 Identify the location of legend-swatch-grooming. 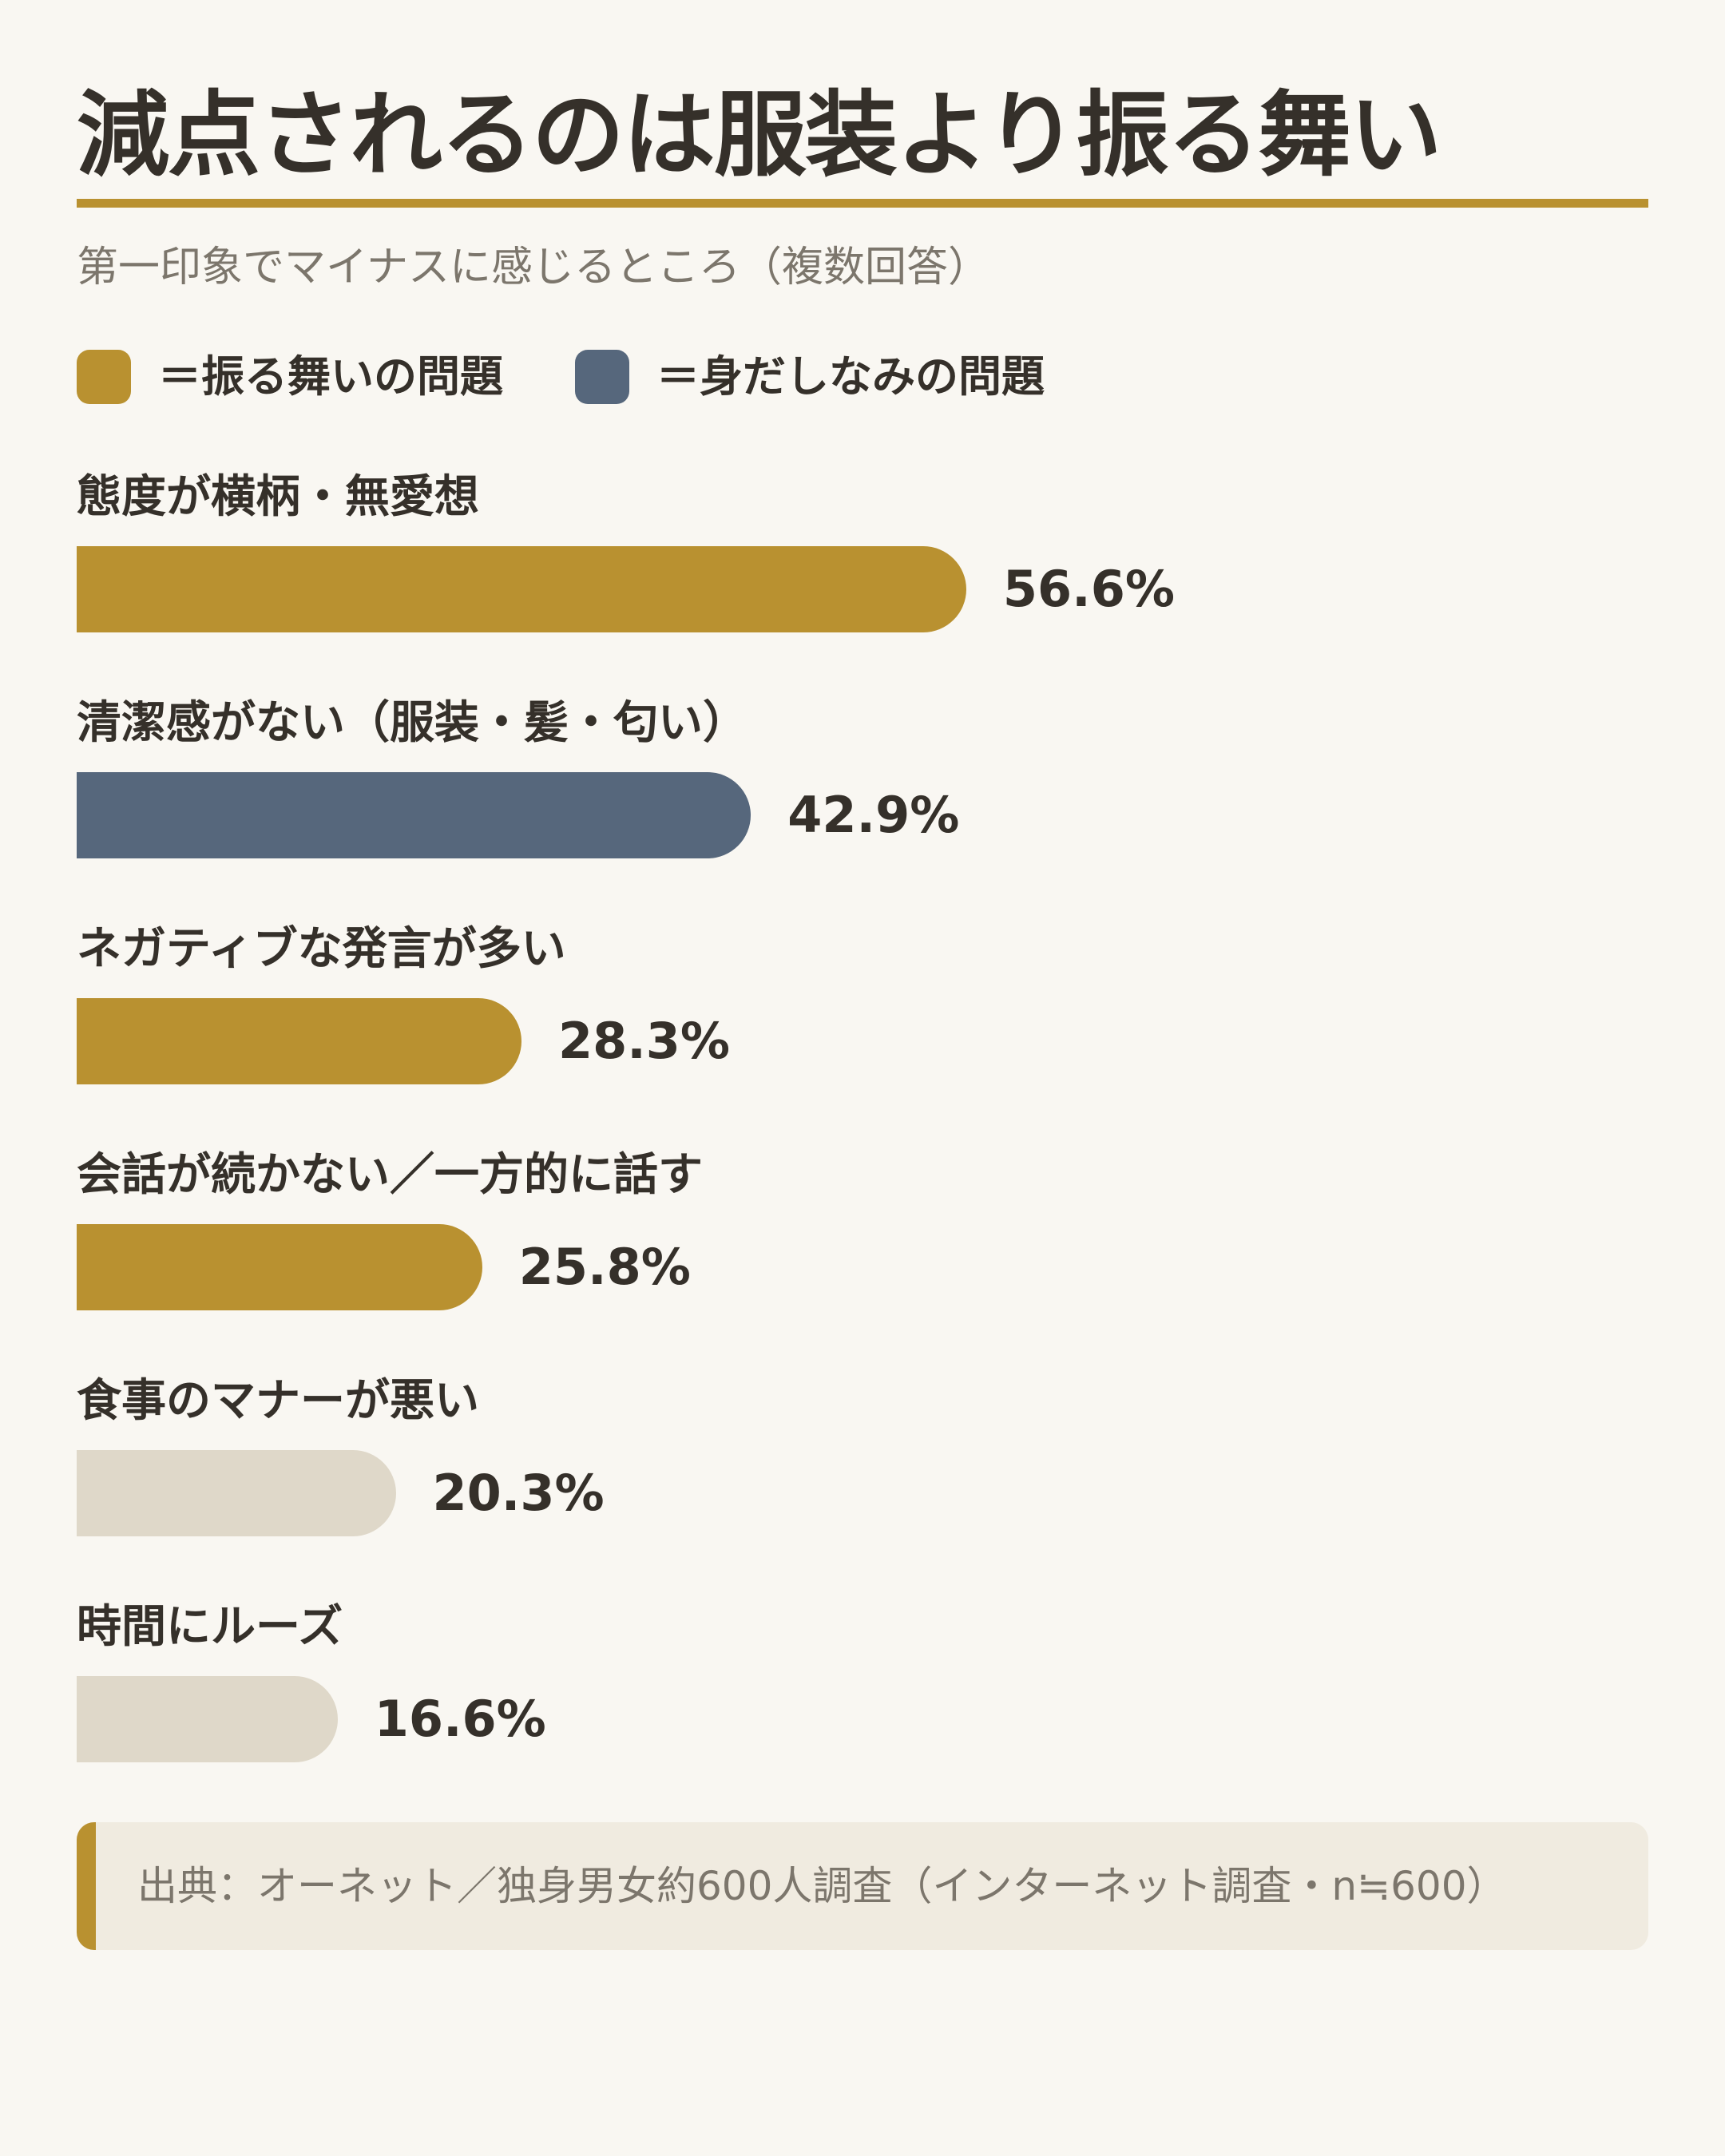
(602, 377).